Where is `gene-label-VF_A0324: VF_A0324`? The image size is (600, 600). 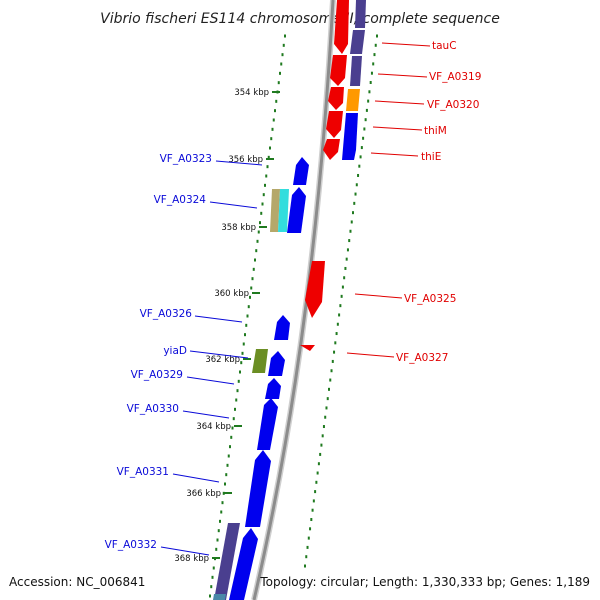 gene-label-VF_A0324: VF_A0324 is located at coordinates (180, 200).